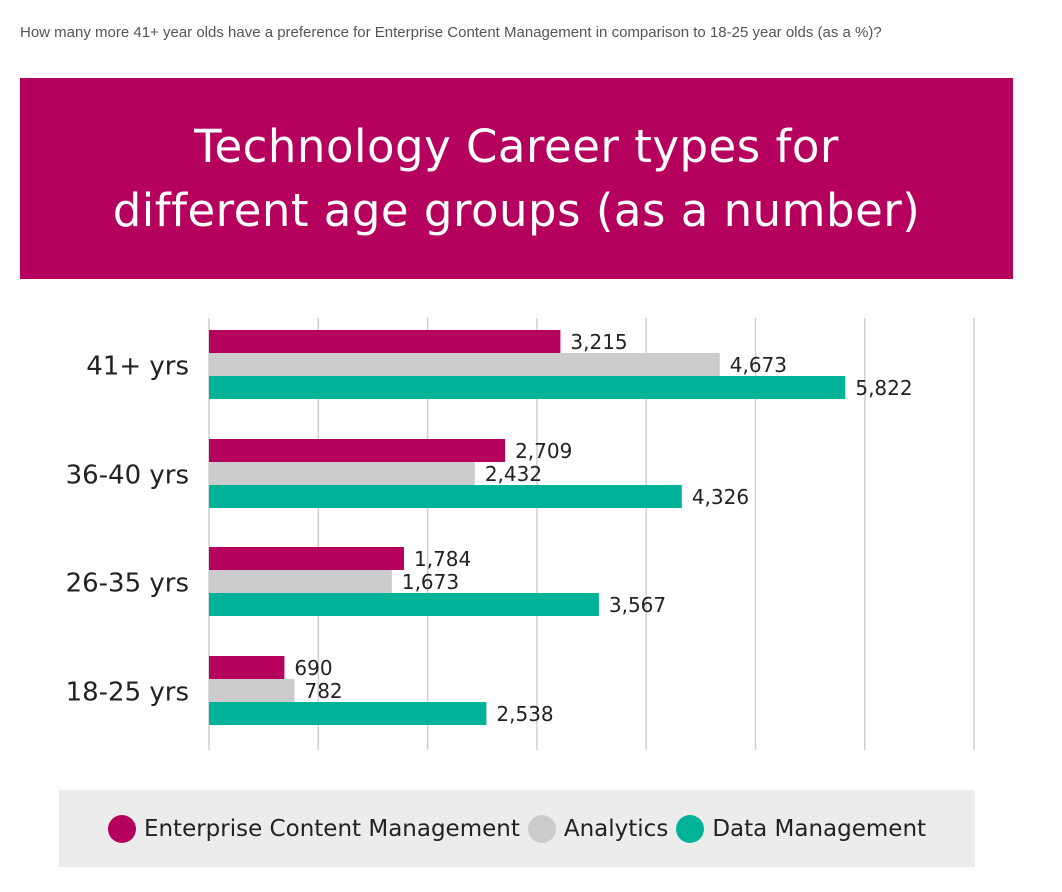 This screenshot has height=892, width=1062. Describe the element at coordinates (127, 584) in the screenshot. I see `category-label: 26-35 yrs` at that location.